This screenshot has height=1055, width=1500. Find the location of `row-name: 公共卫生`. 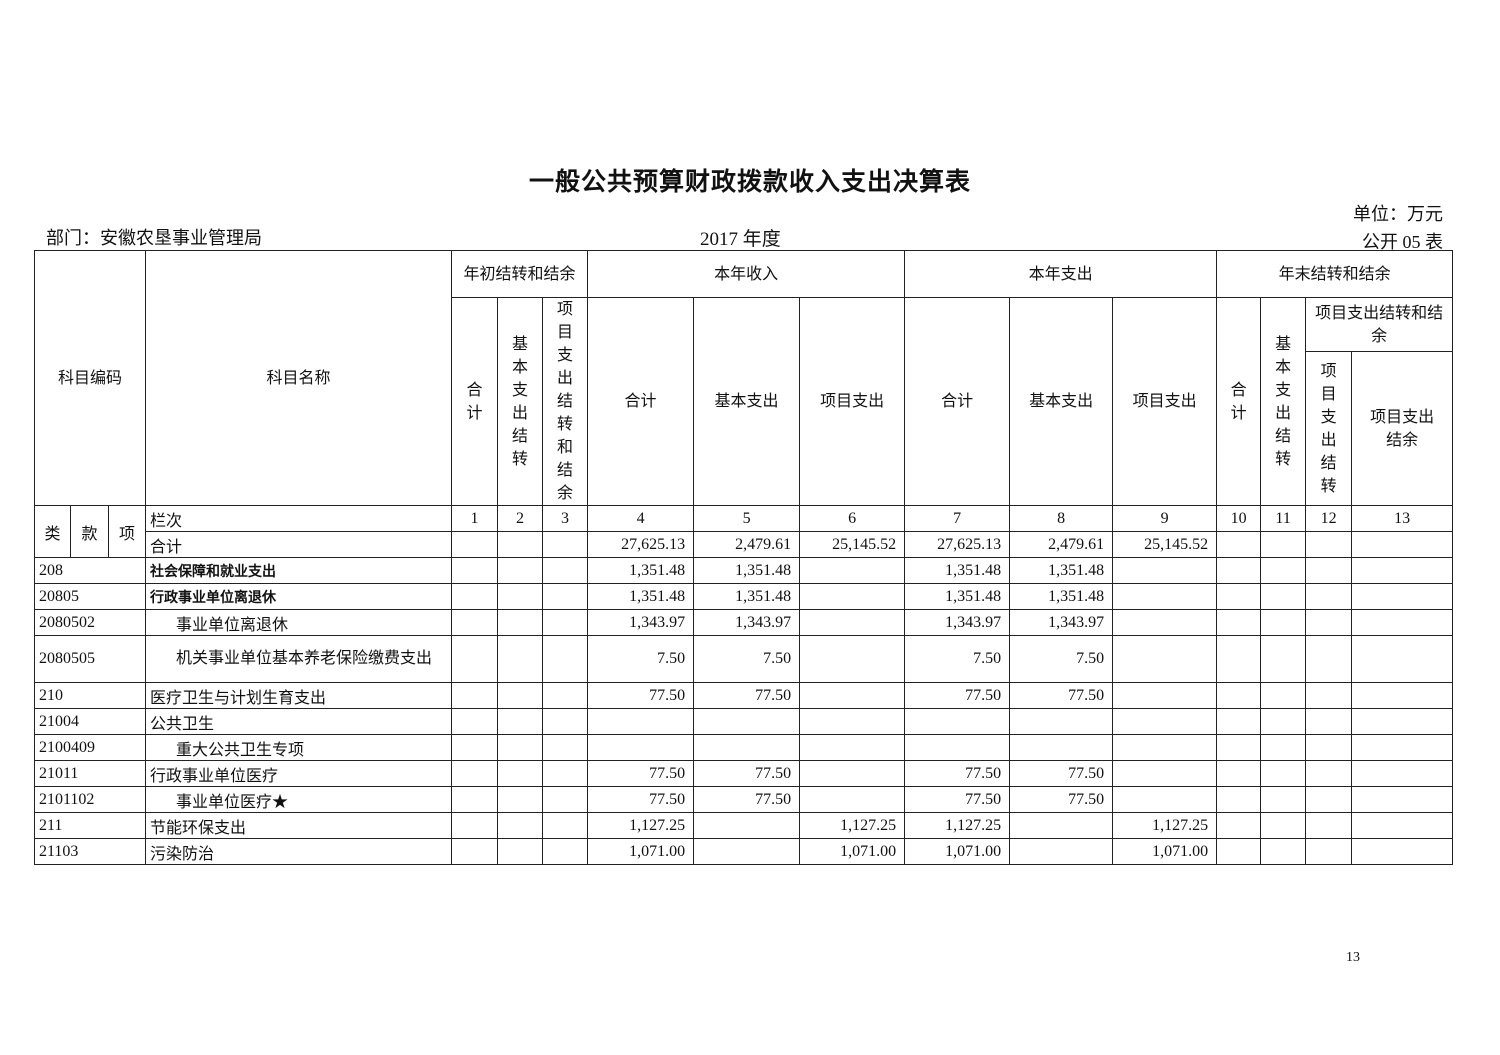

row-name: 公共卫生 is located at coordinates (299, 721).